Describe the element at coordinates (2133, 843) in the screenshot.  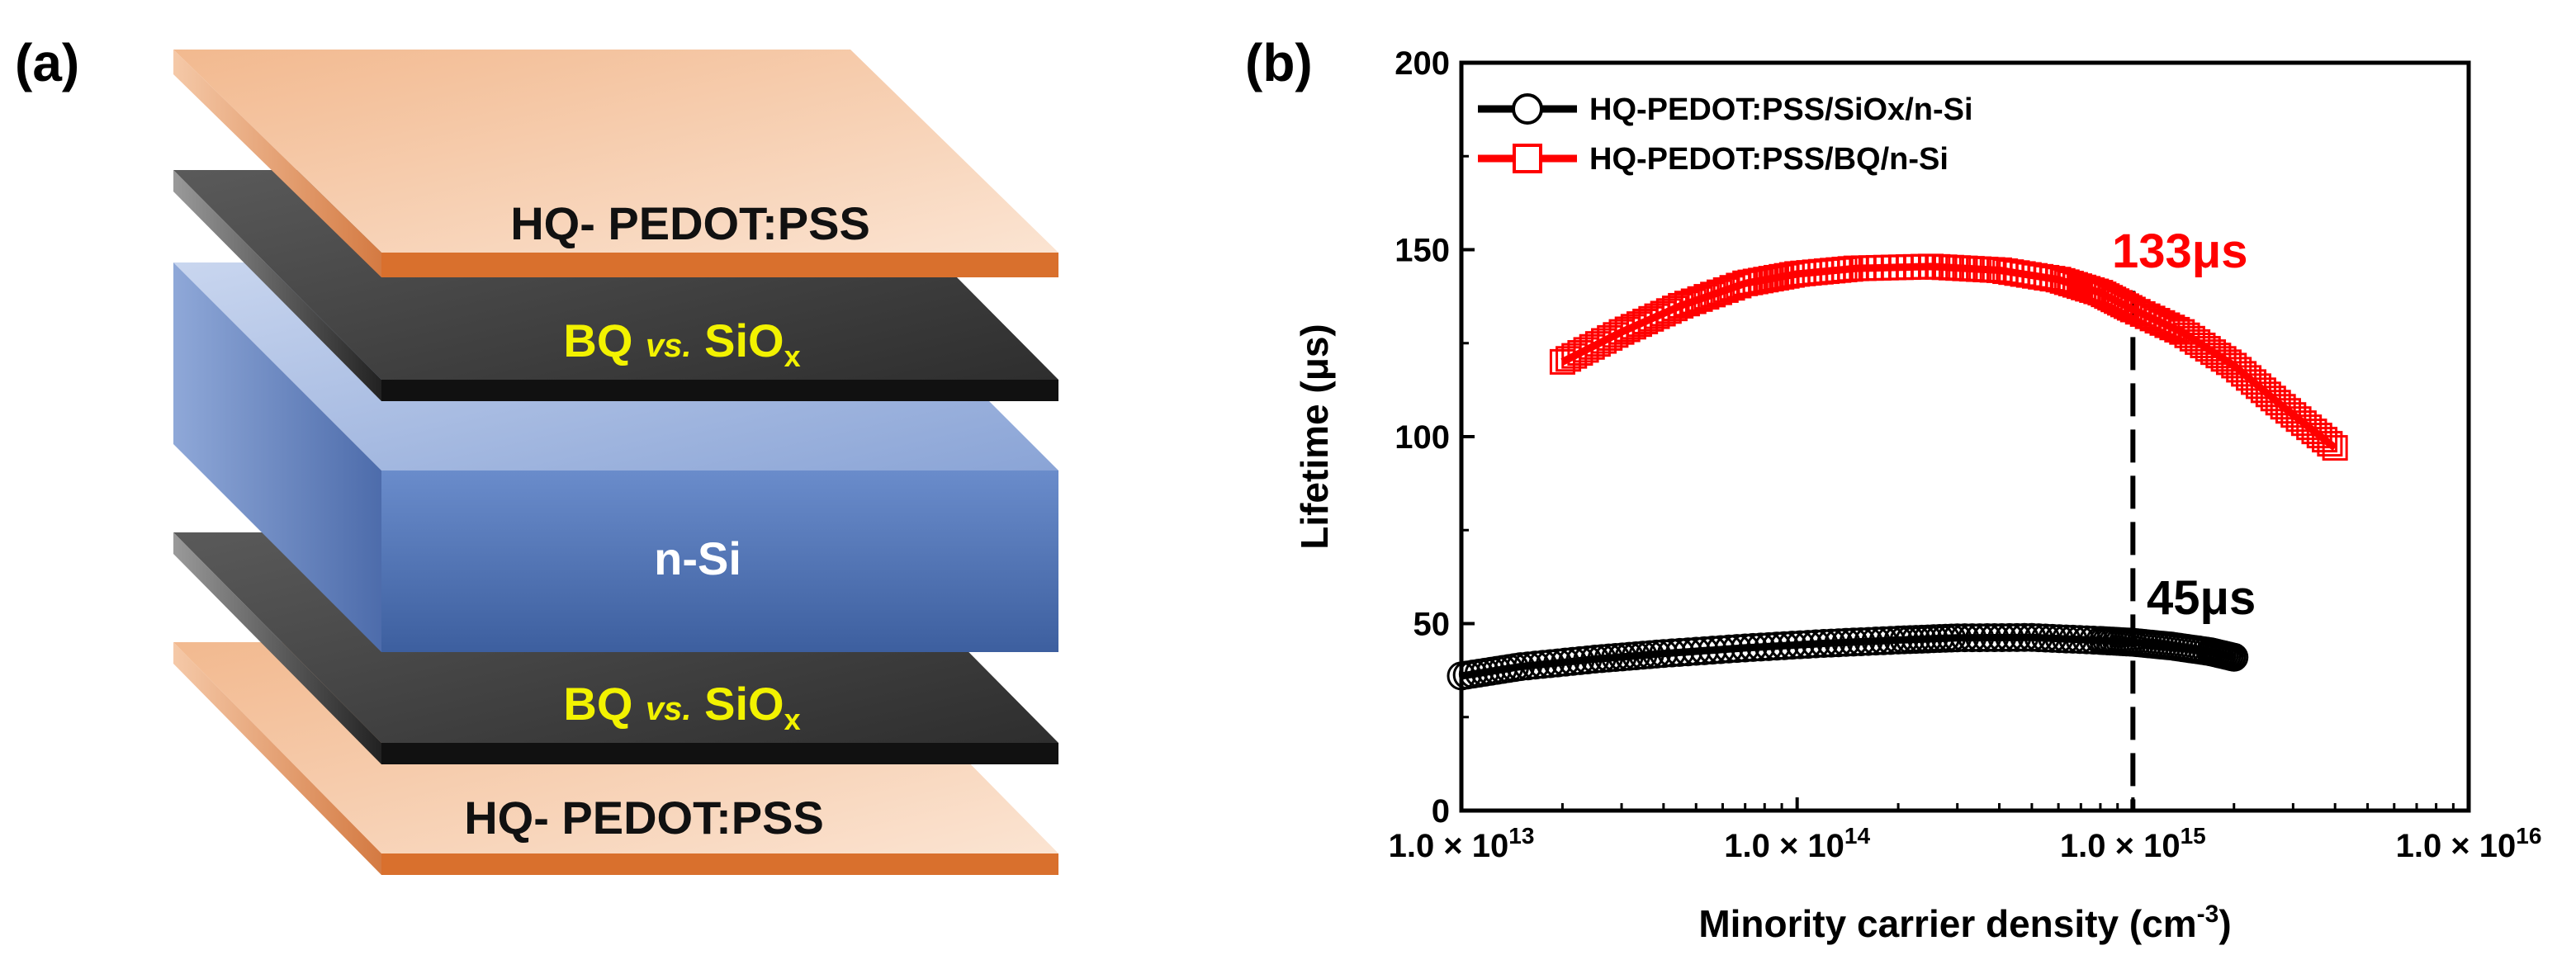
I see `x-tick-label: 1.0 × 10¹⁵` at that location.